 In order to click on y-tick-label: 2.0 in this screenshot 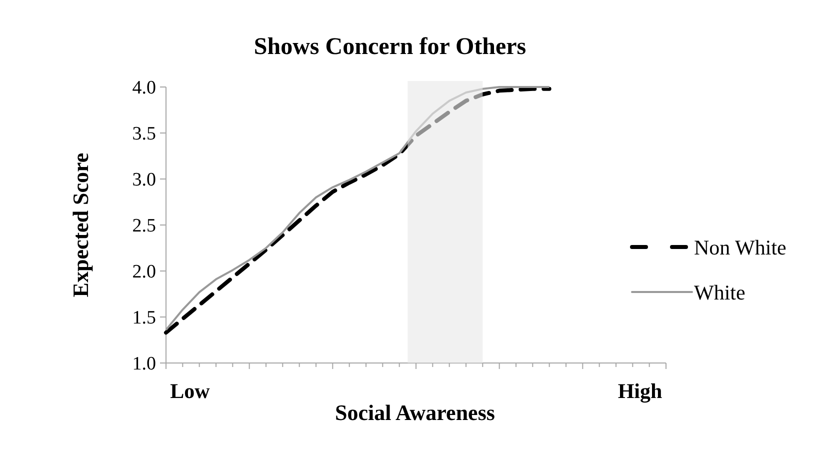, I will do `click(144, 272)`.